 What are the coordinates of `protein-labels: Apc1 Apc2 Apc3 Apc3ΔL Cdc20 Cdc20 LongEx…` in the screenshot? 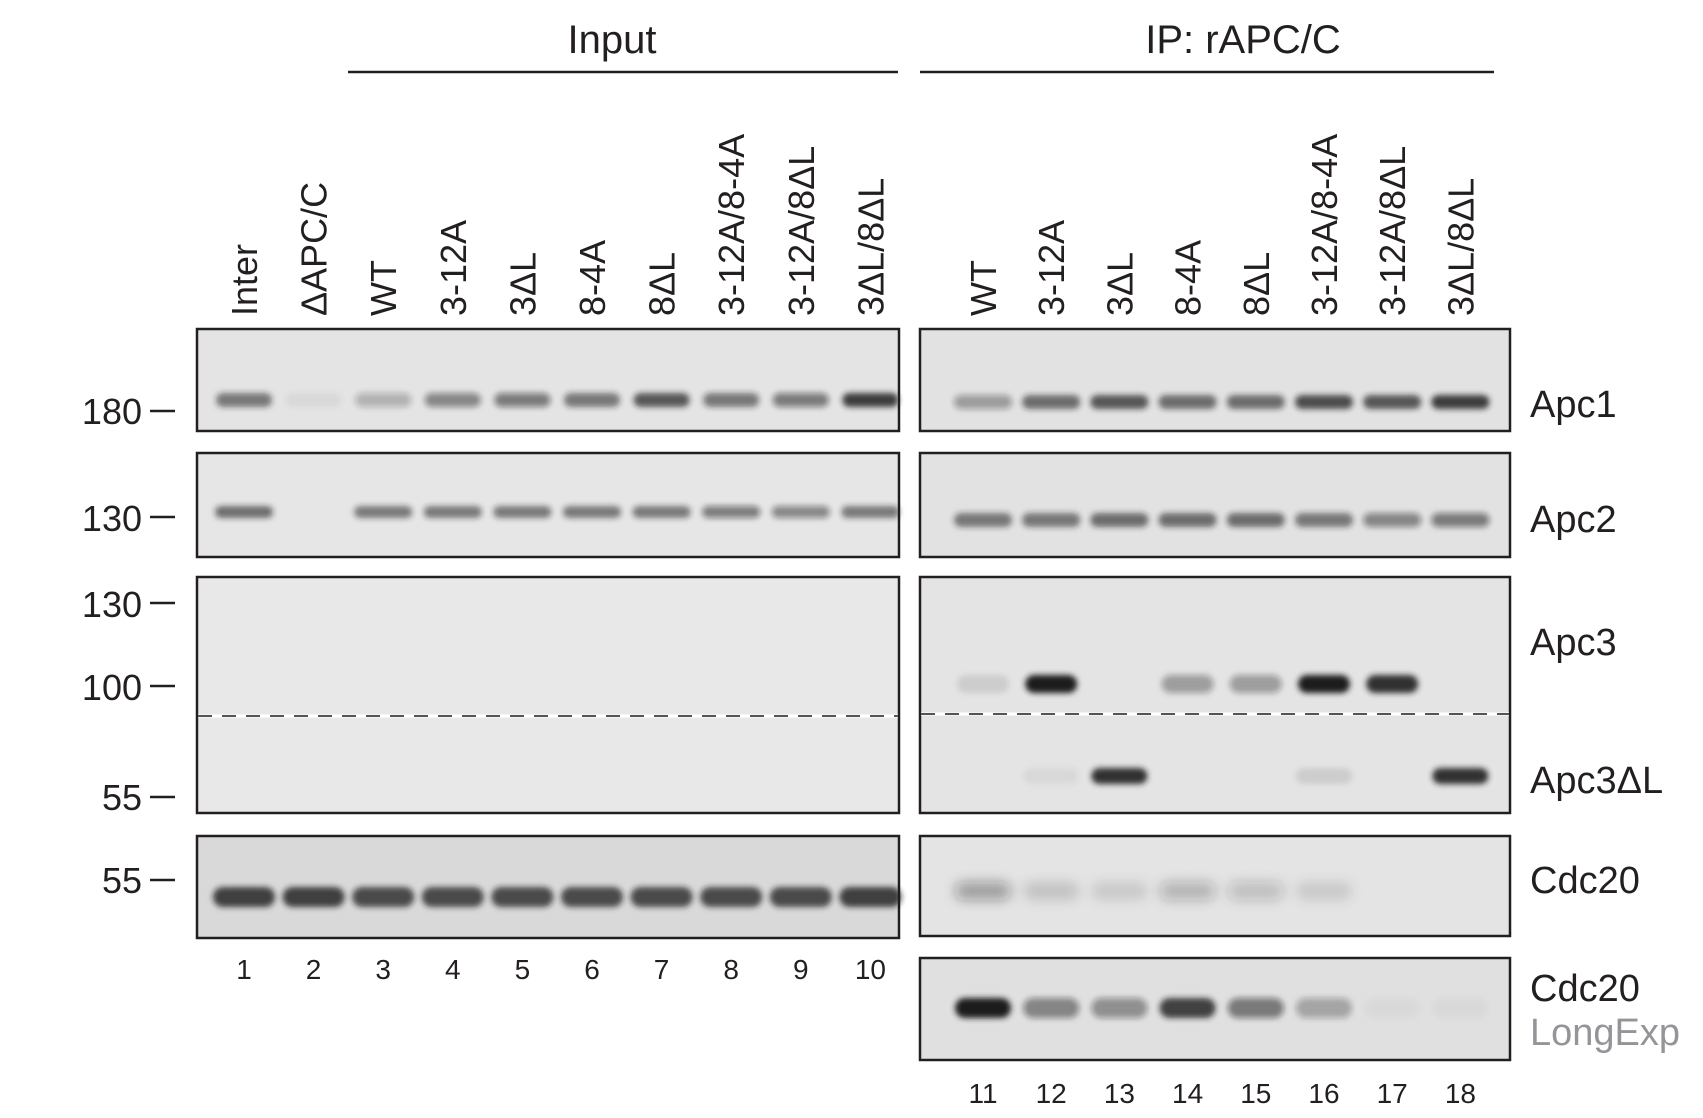 It's located at (1605, 719).